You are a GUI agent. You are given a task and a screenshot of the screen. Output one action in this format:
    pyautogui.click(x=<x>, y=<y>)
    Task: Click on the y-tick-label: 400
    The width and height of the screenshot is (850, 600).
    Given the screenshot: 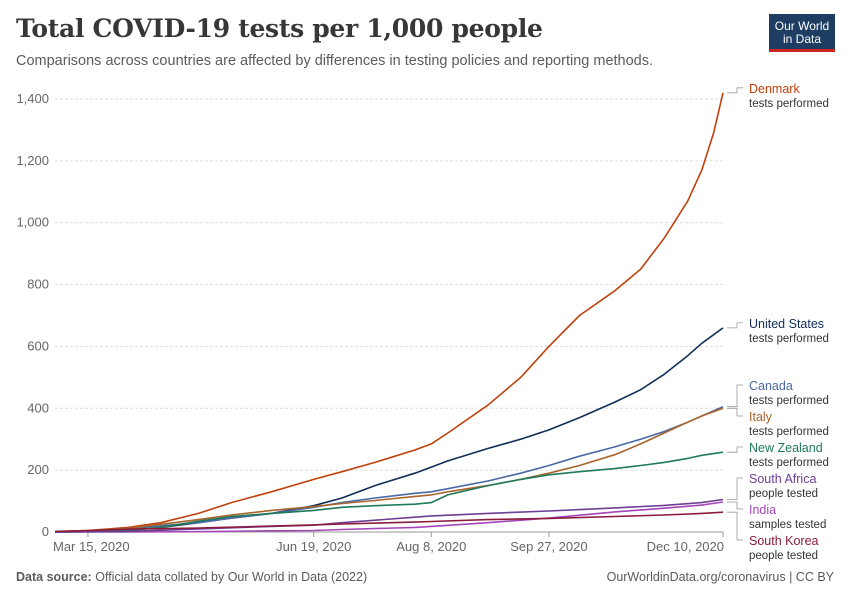 What is the action you would take?
    pyautogui.click(x=38, y=407)
    